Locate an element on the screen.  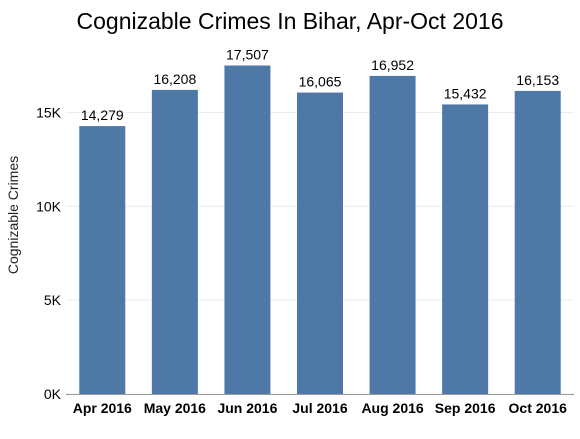
bar-value-label: 17,507 is located at coordinates (247, 55).